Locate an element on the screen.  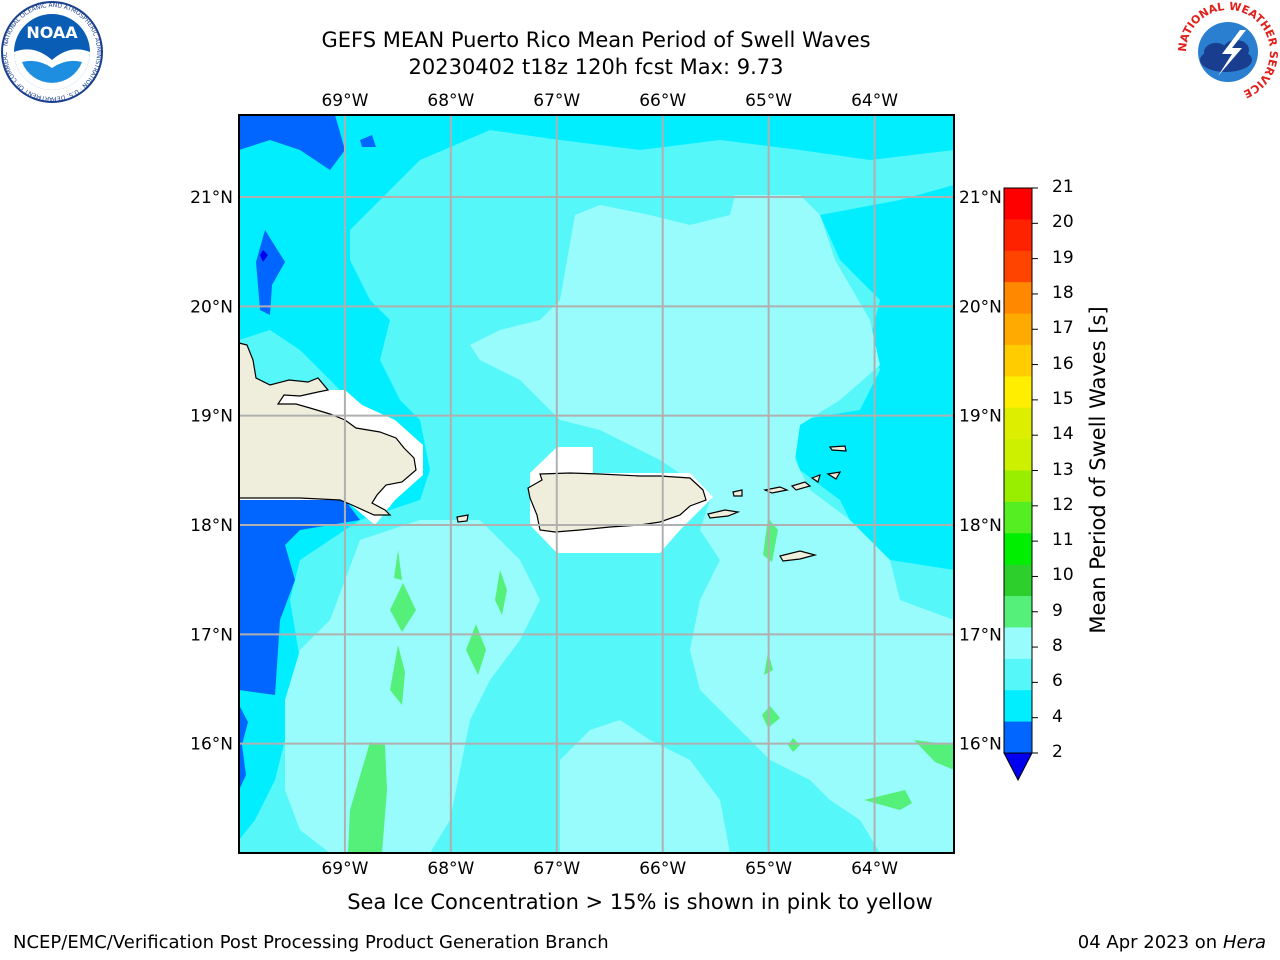
contour-2-4-southwest is located at coordinates (299, 597).